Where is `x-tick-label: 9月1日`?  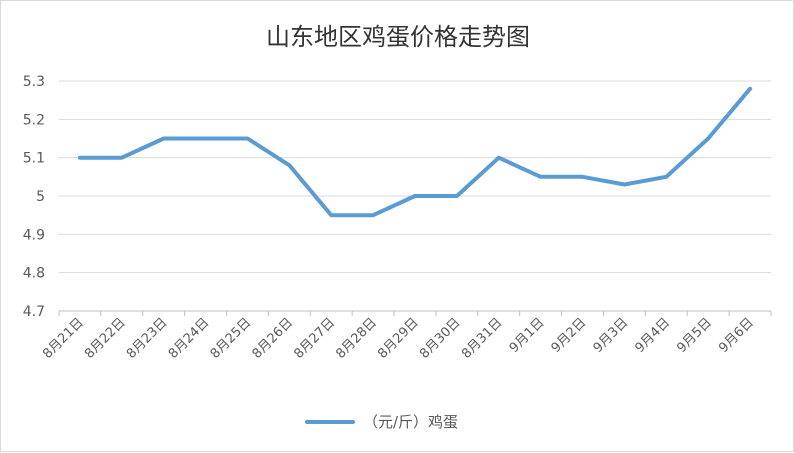
x-tick-label: 9月1日 is located at coordinates (527, 335).